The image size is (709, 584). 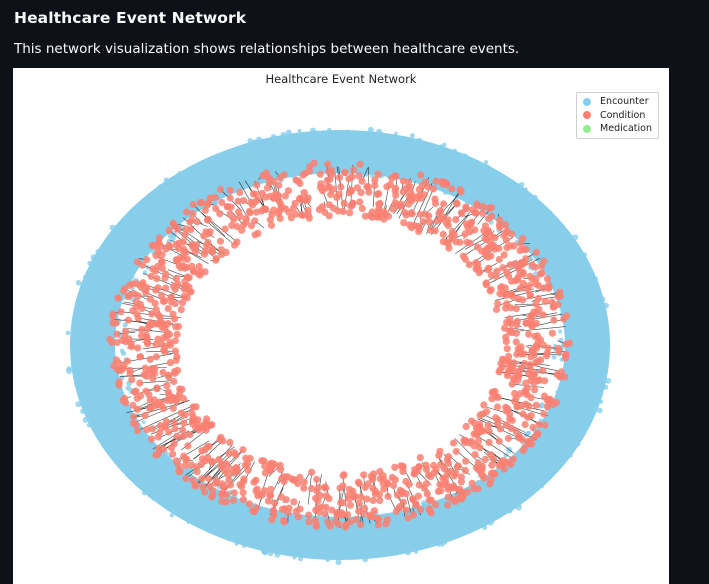 What do you see at coordinates (130, 18) in the screenshot?
I see `page-title: Healthcare Event Network` at bounding box center [130, 18].